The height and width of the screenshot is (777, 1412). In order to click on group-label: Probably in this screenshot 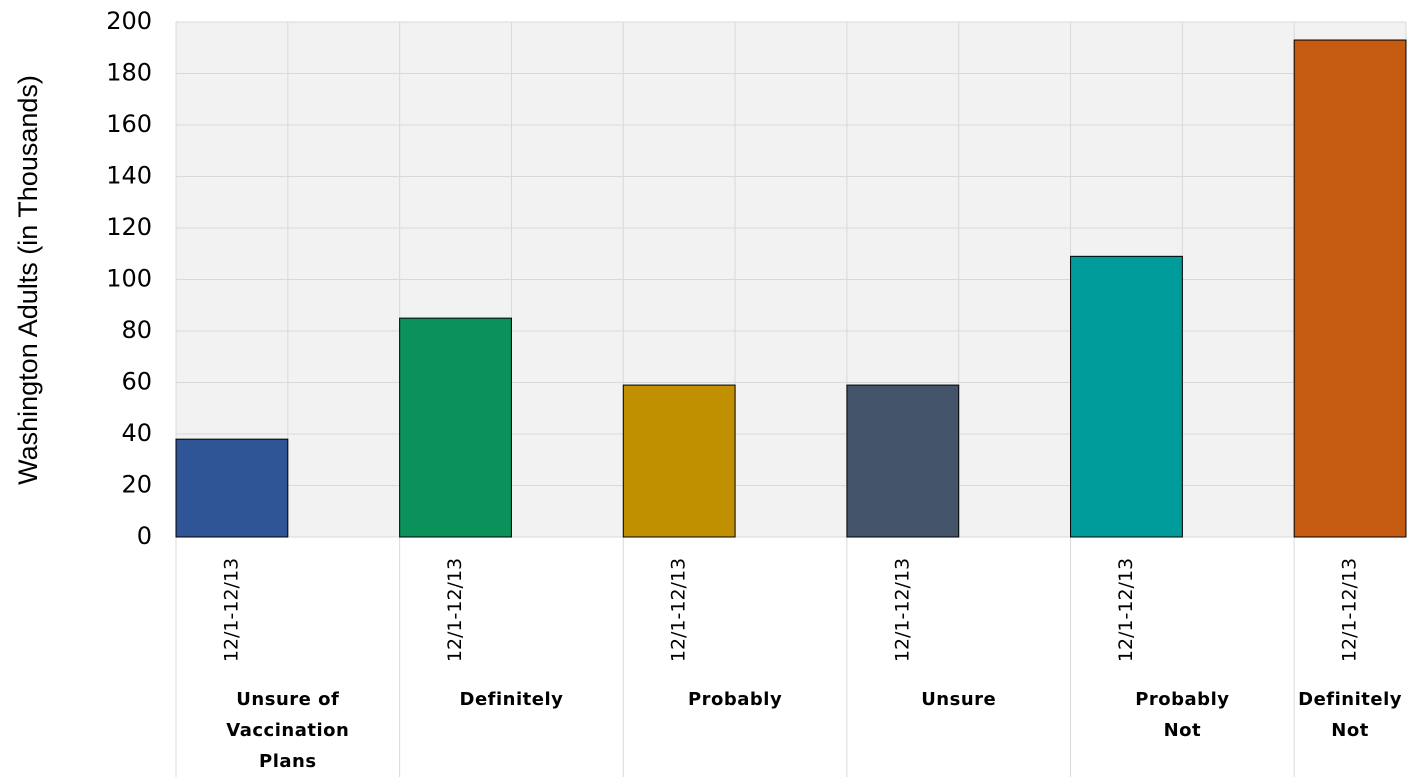, I will do `click(735, 699)`.